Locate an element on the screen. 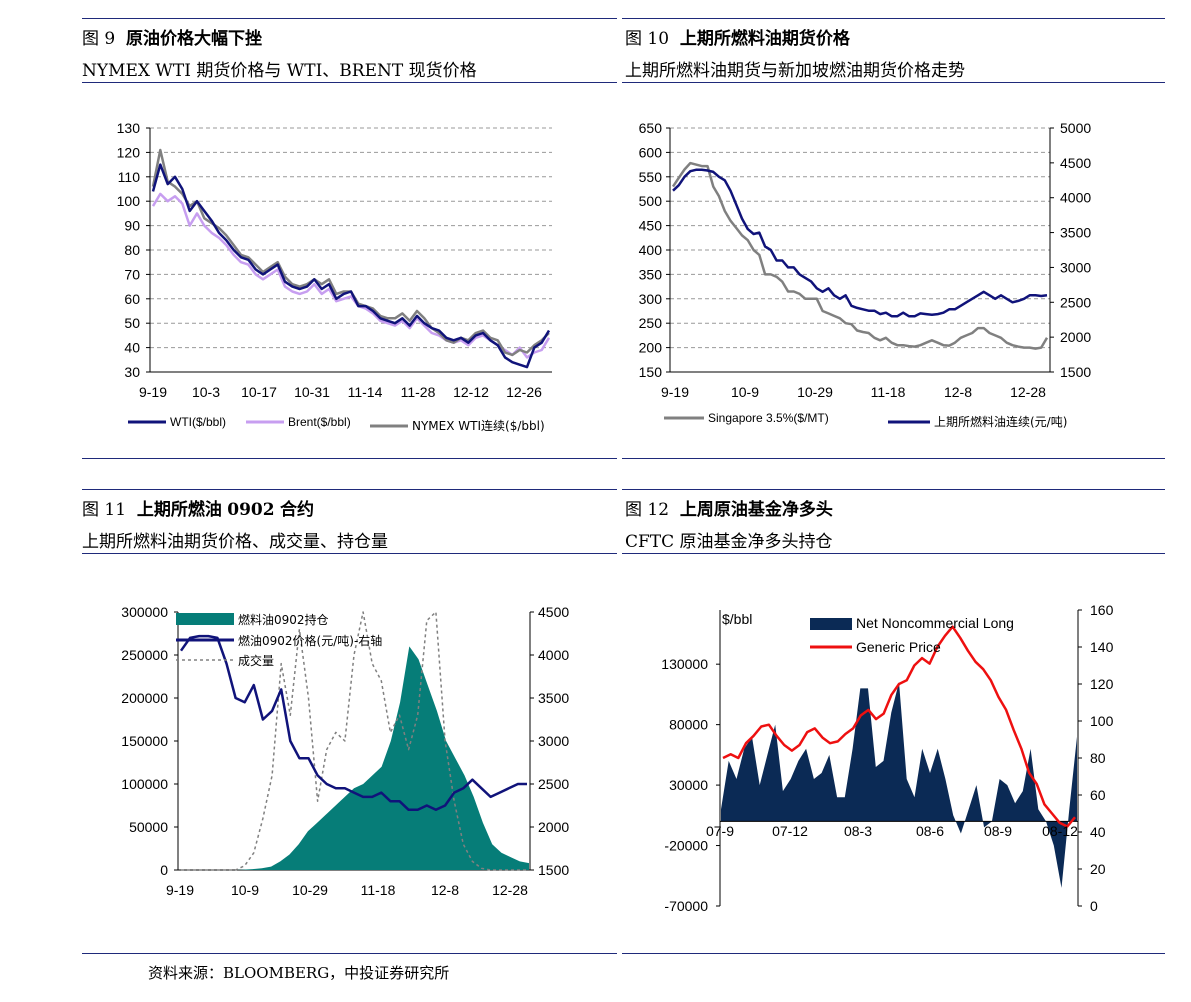  fig12-right-tick-label: 140 is located at coordinates (1102, 647).